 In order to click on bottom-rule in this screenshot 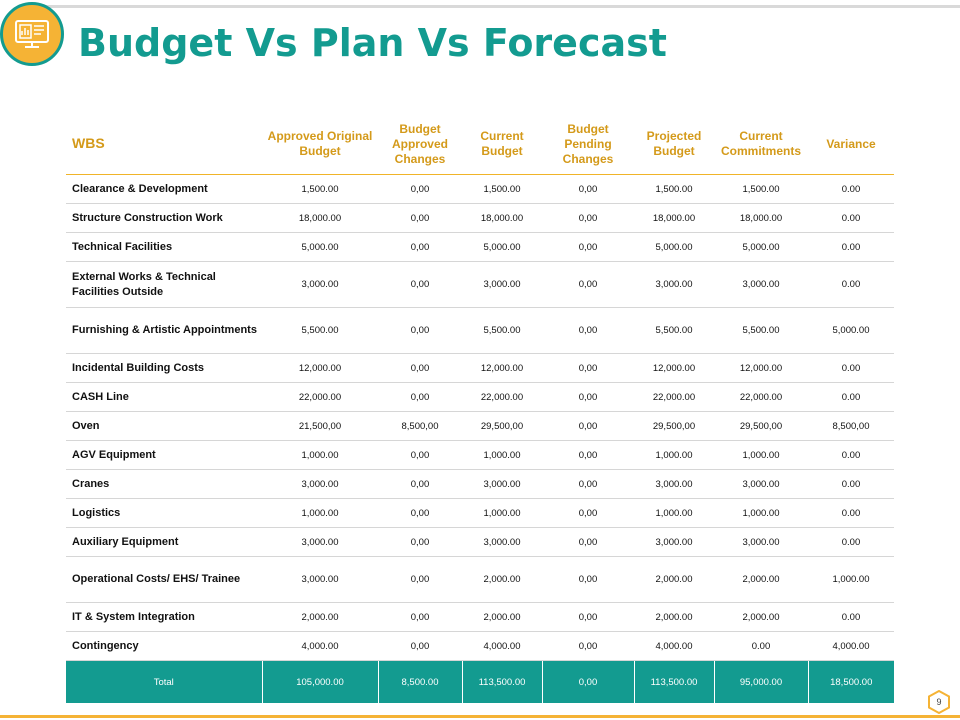, I will do `click(480, 716)`.